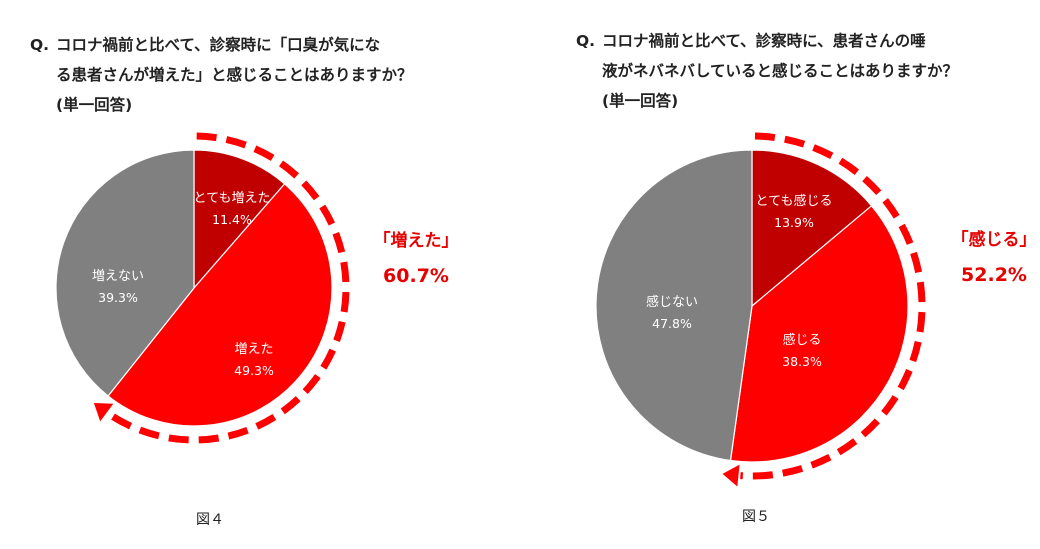  Describe the element at coordinates (232, 219) in the screenshot. I see `slice-value-label: 11.4%` at that location.